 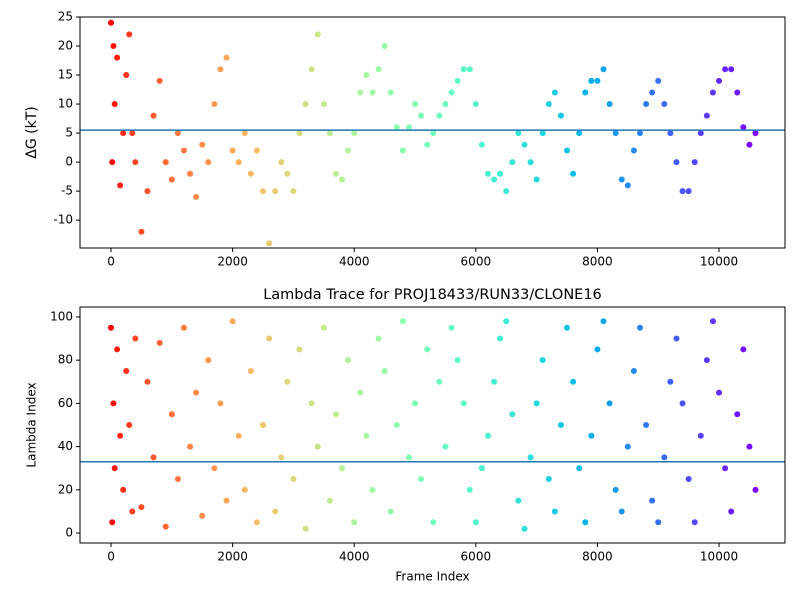 I want to click on y-tick-label: -10, so click(x=63, y=220).